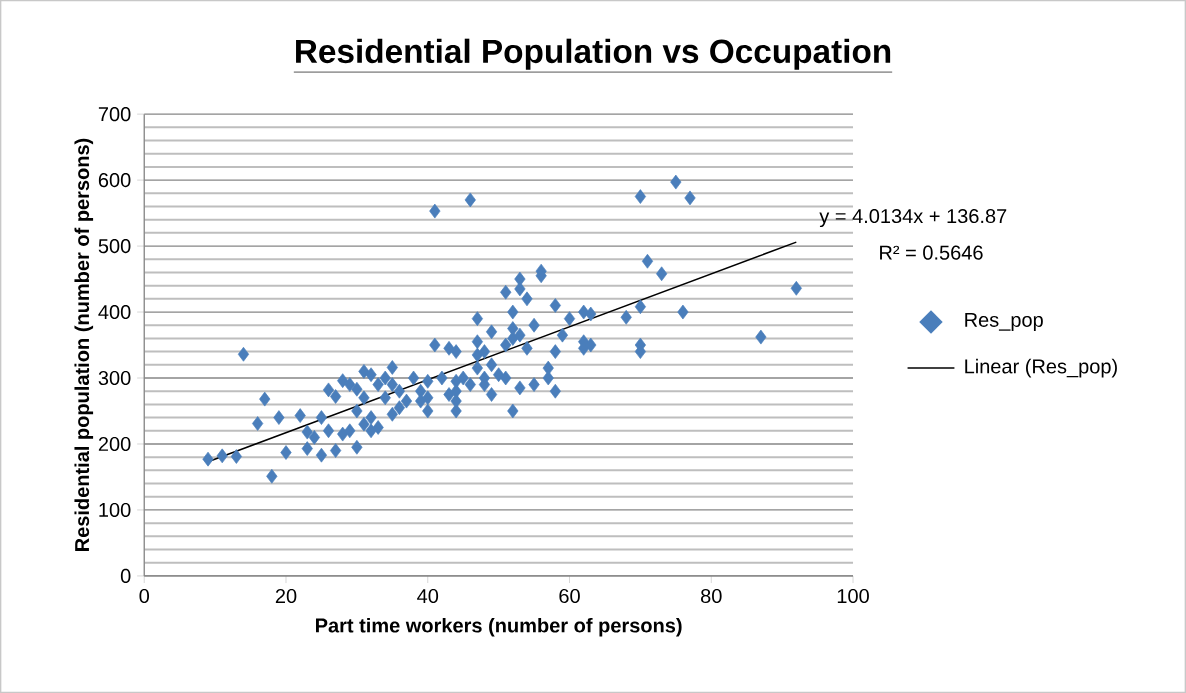 The image size is (1186, 693). I want to click on chart-title: Residential Population vs Occupation, so click(593, 54).